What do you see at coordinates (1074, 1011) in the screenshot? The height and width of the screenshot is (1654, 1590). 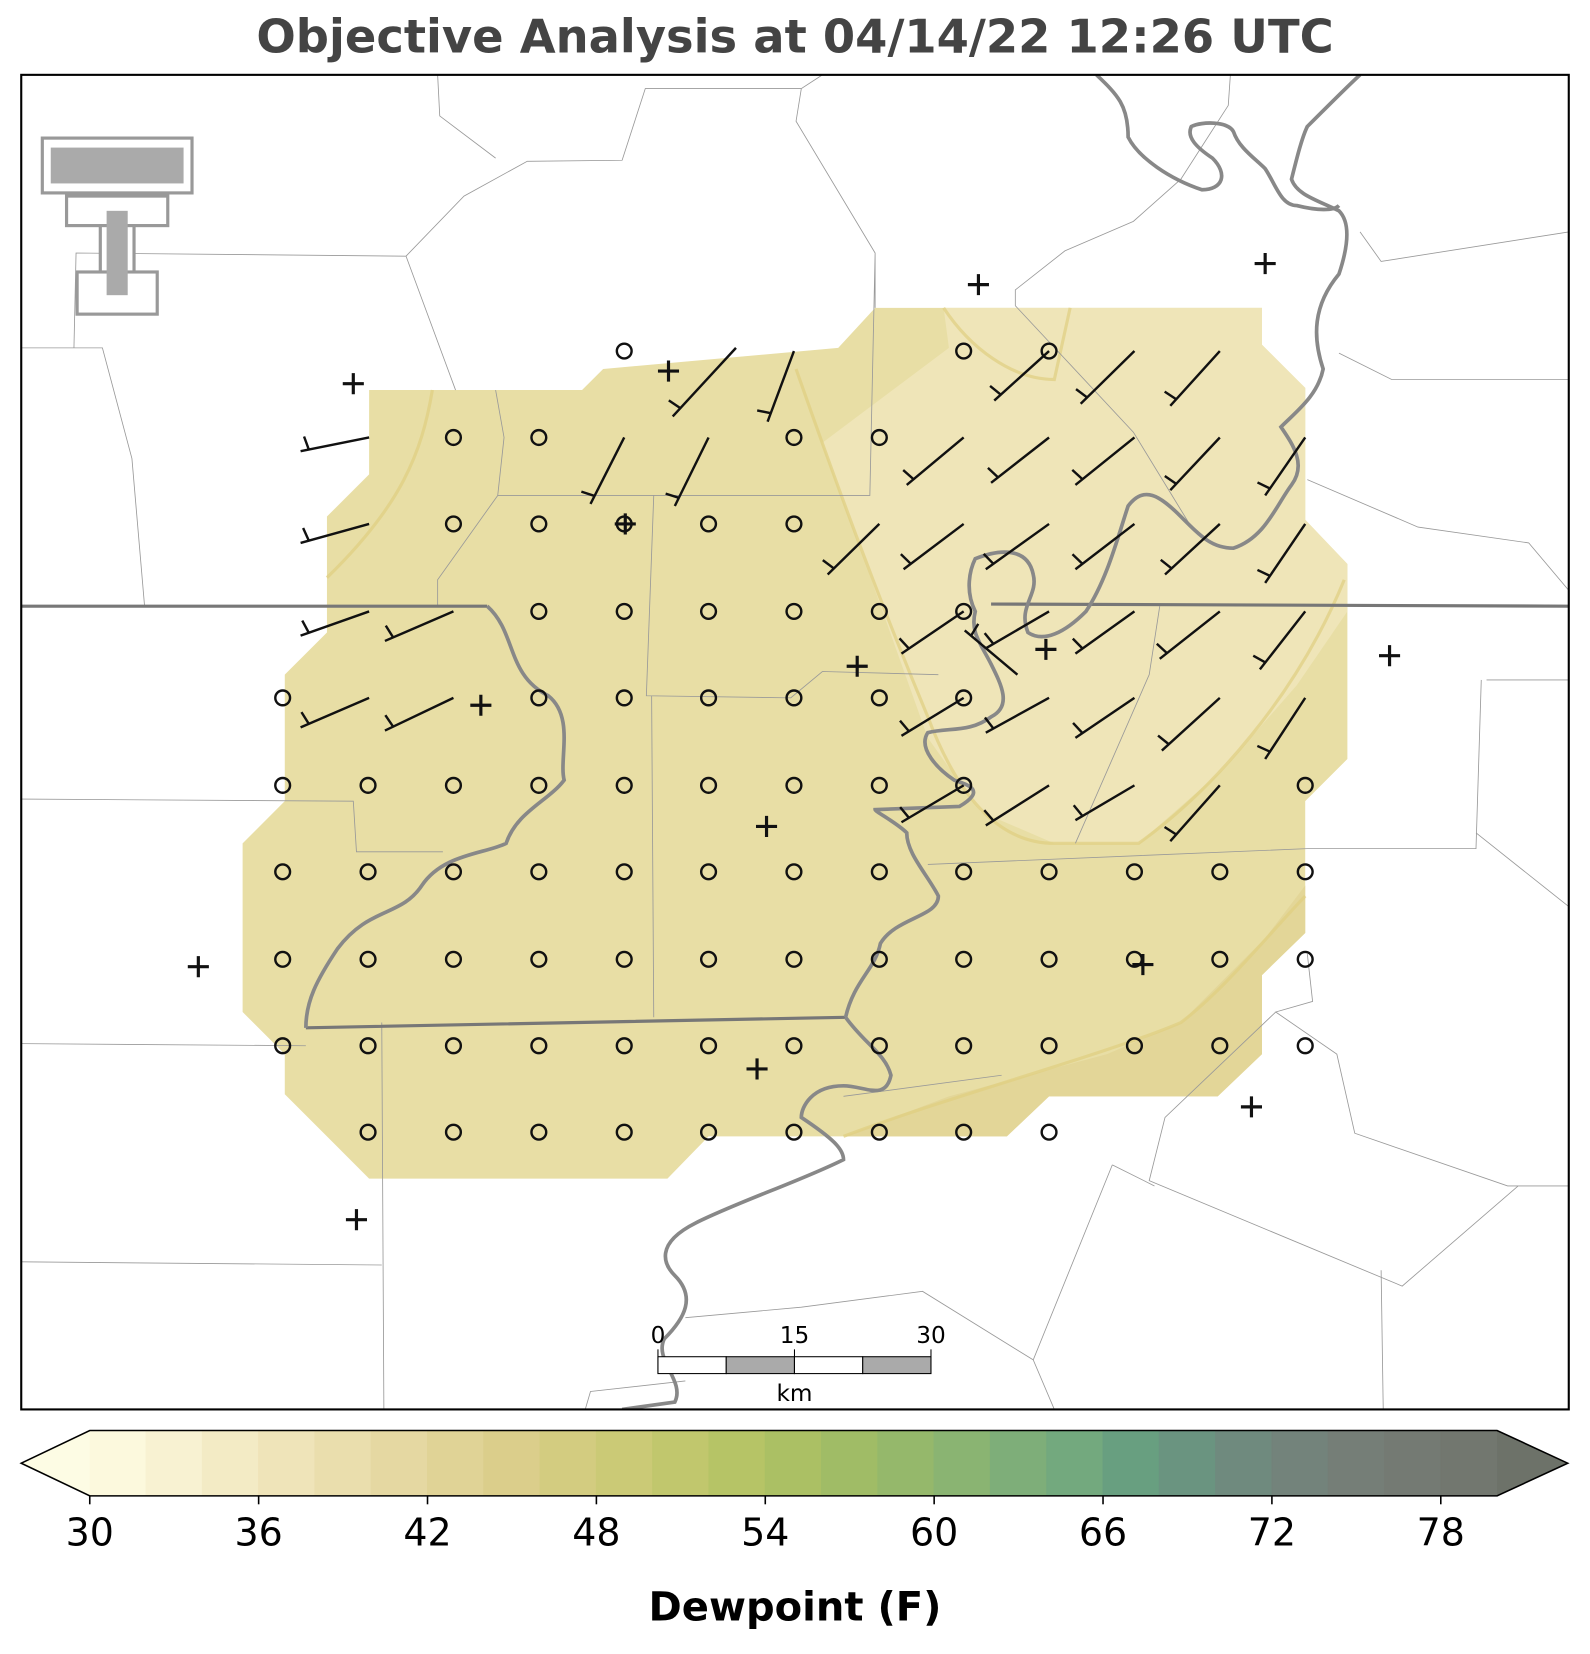 I see `dewpoint-dark-region` at bounding box center [1074, 1011].